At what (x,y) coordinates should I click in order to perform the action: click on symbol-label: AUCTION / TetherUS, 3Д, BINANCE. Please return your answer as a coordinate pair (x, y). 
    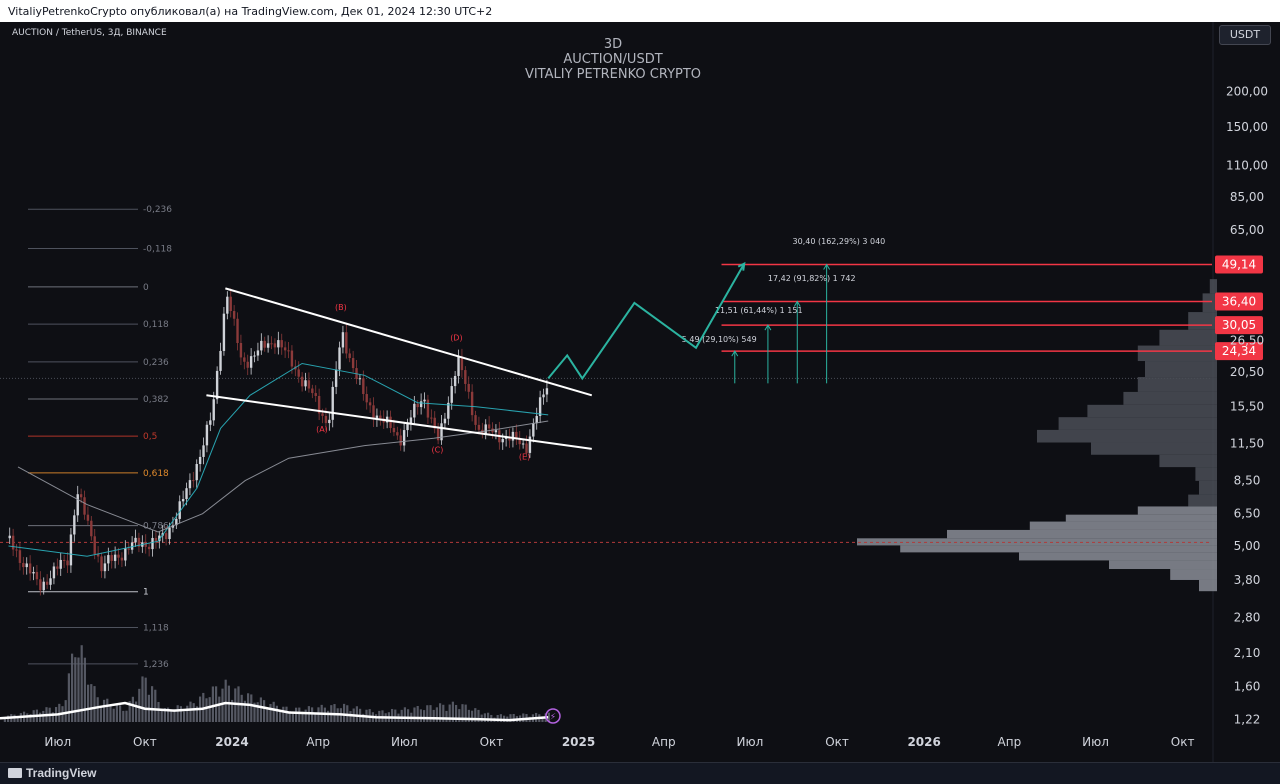
    Looking at the image, I should click on (89, 33).